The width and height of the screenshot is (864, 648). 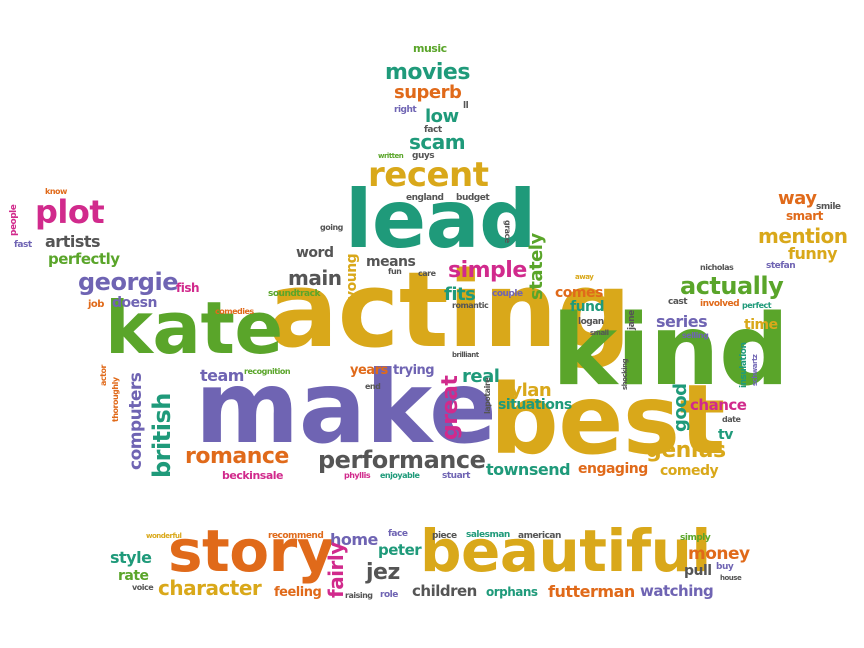 I want to click on word-scam: scam, so click(x=437, y=142).